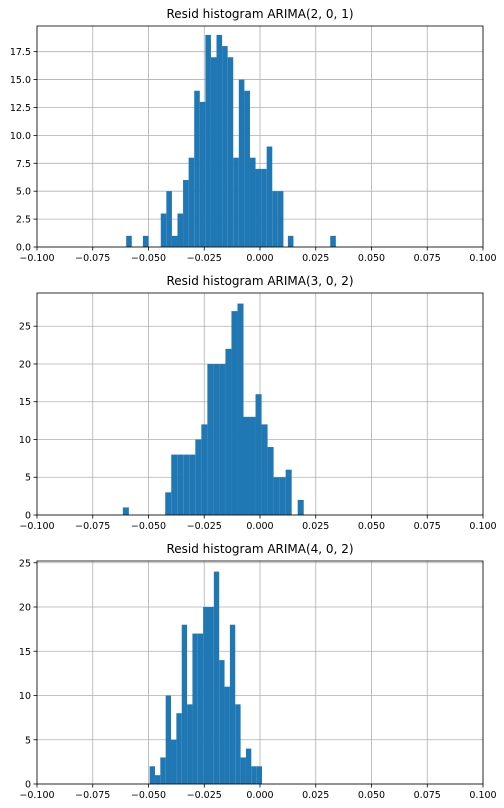 The width and height of the screenshot is (504, 808). Describe the element at coordinates (259, 549) in the screenshot. I see `chart-title: Resid histogram ARIMA(4, 0, 2)` at that location.